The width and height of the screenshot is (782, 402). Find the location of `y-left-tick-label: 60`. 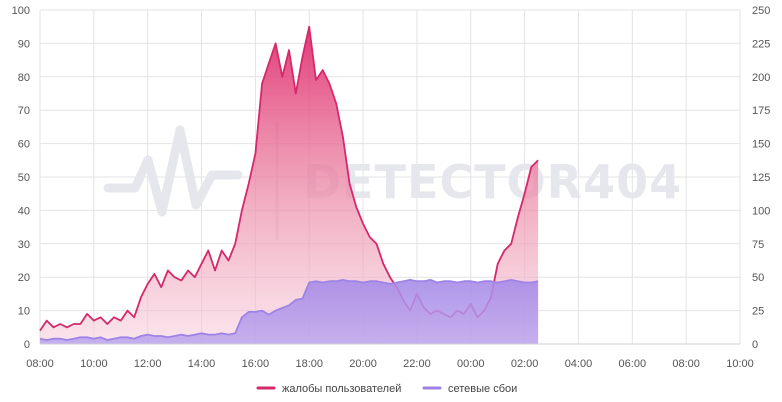

y-left-tick-label: 60 is located at coordinates (24, 145).